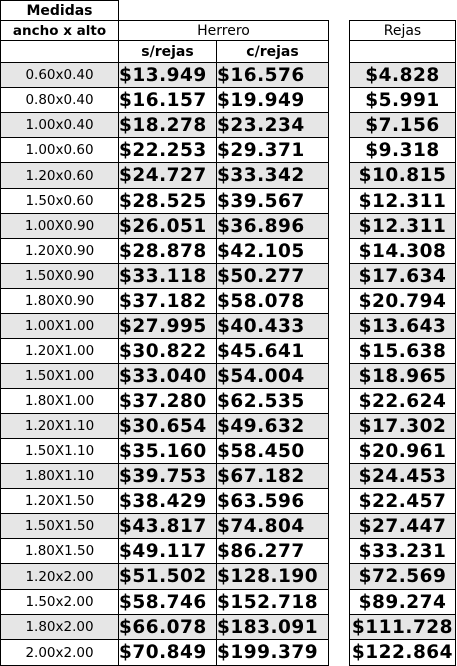 The image size is (457, 666). I want to click on table-row: $20.794, so click(402, 301).